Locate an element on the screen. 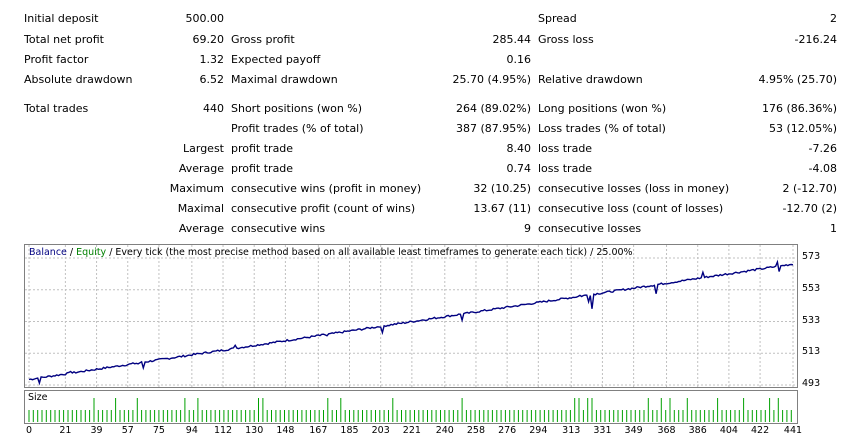  x-tick-label: 39 is located at coordinates (96, 430).